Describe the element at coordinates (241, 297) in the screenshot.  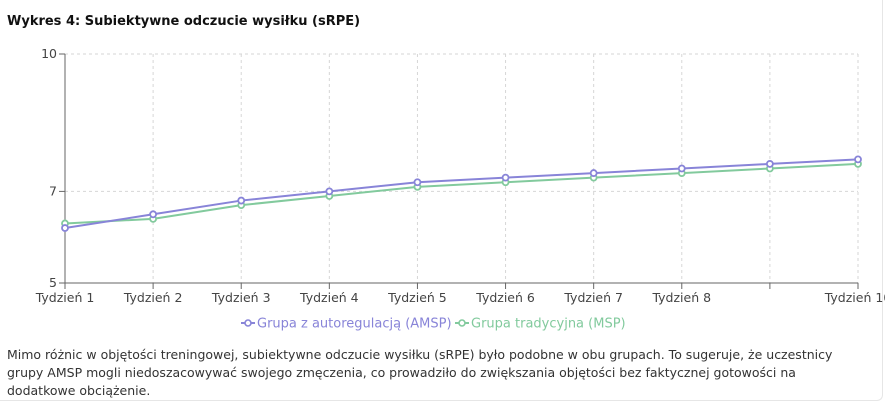
I see `x-tick-label: Tydzień 3` at that location.